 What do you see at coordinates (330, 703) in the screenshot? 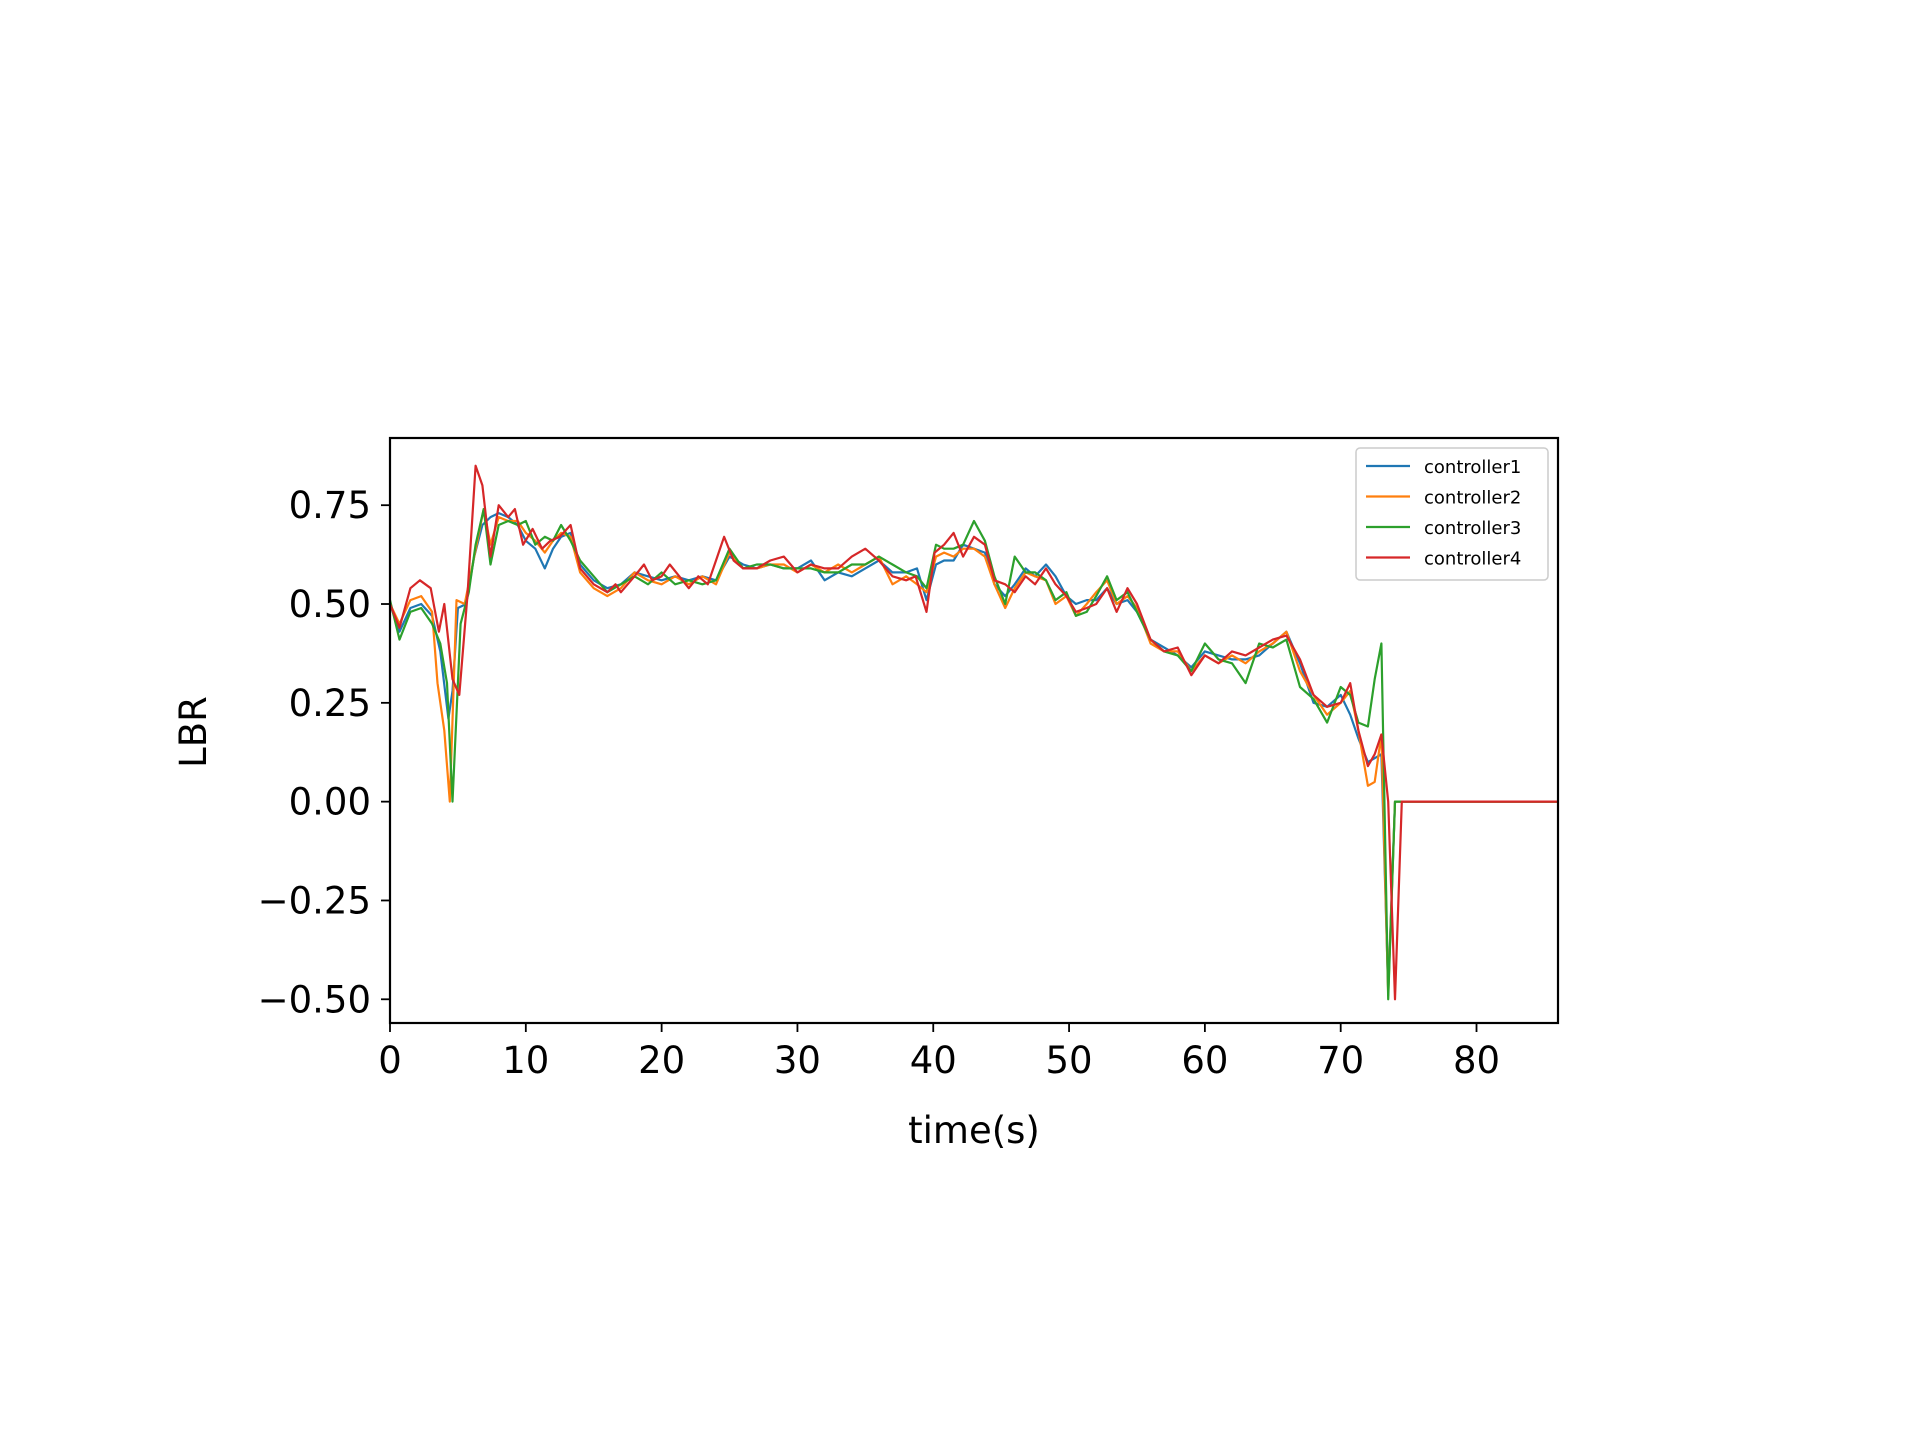
I see `y-tick-label: 0.25` at bounding box center [330, 703].